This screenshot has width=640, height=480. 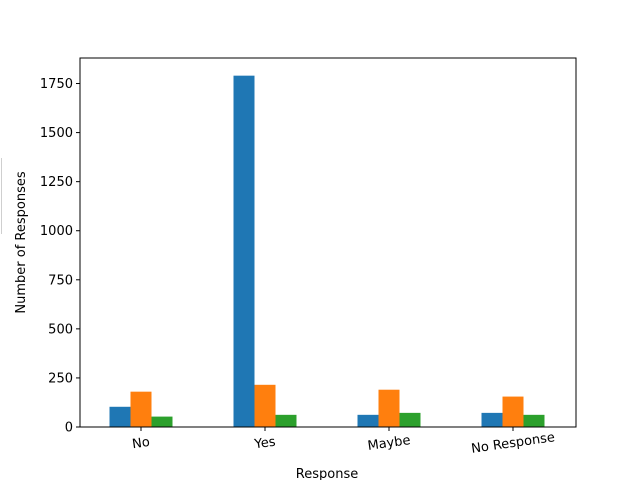 I want to click on y-tick-label: 1250, so click(x=56, y=182).